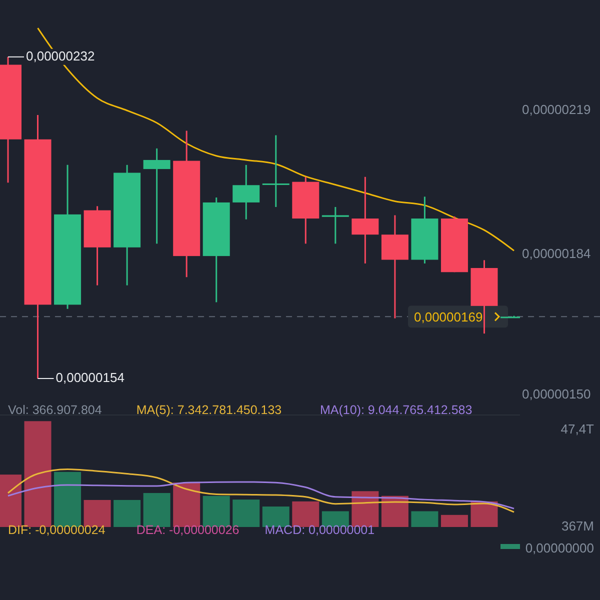 Image resolution: width=600 pixels, height=600 pixels. Describe the element at coordinates (577, 526) in the screenshot. I see `y-tick-label: 367M` at that location.